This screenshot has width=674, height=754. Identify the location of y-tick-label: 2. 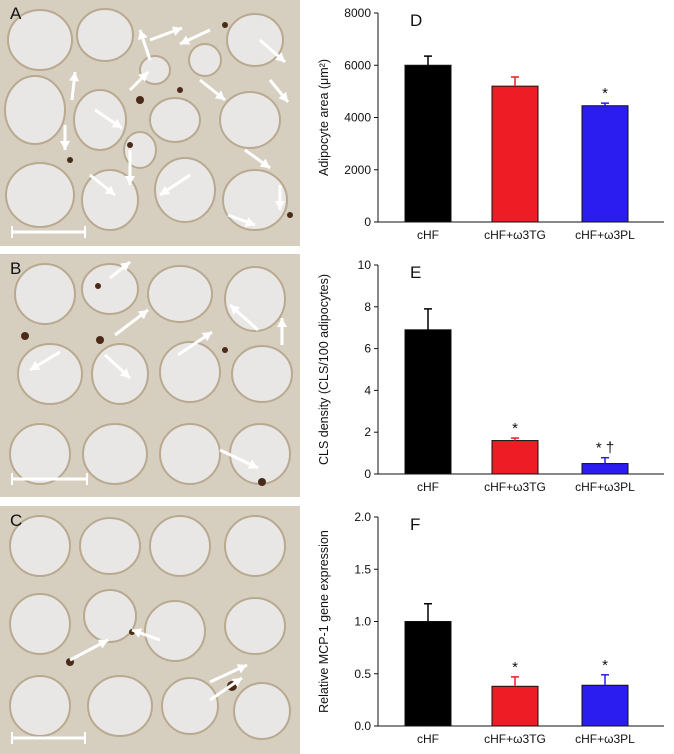
(367, 432).